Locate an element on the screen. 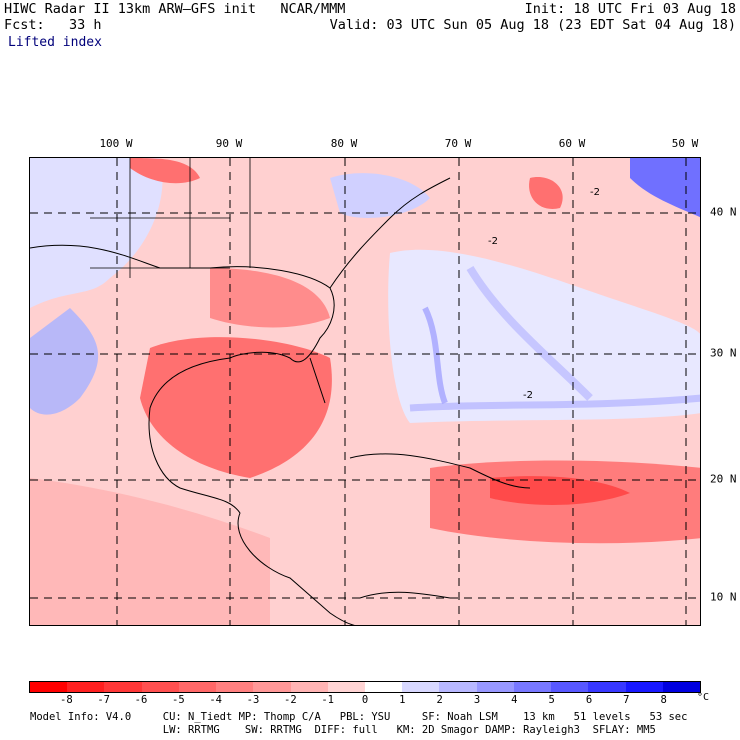  mexico-stable-region is located at coordinates (64, 361).